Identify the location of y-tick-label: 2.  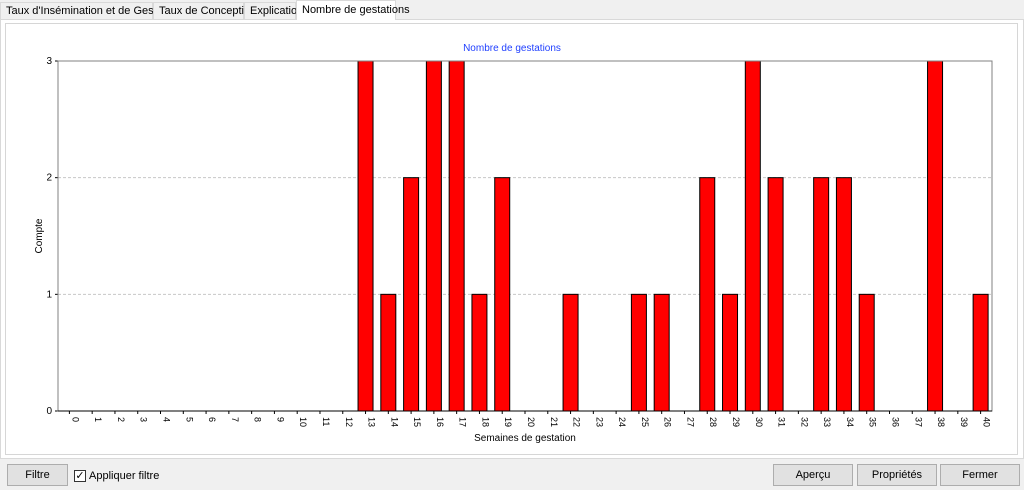
(49, 178).